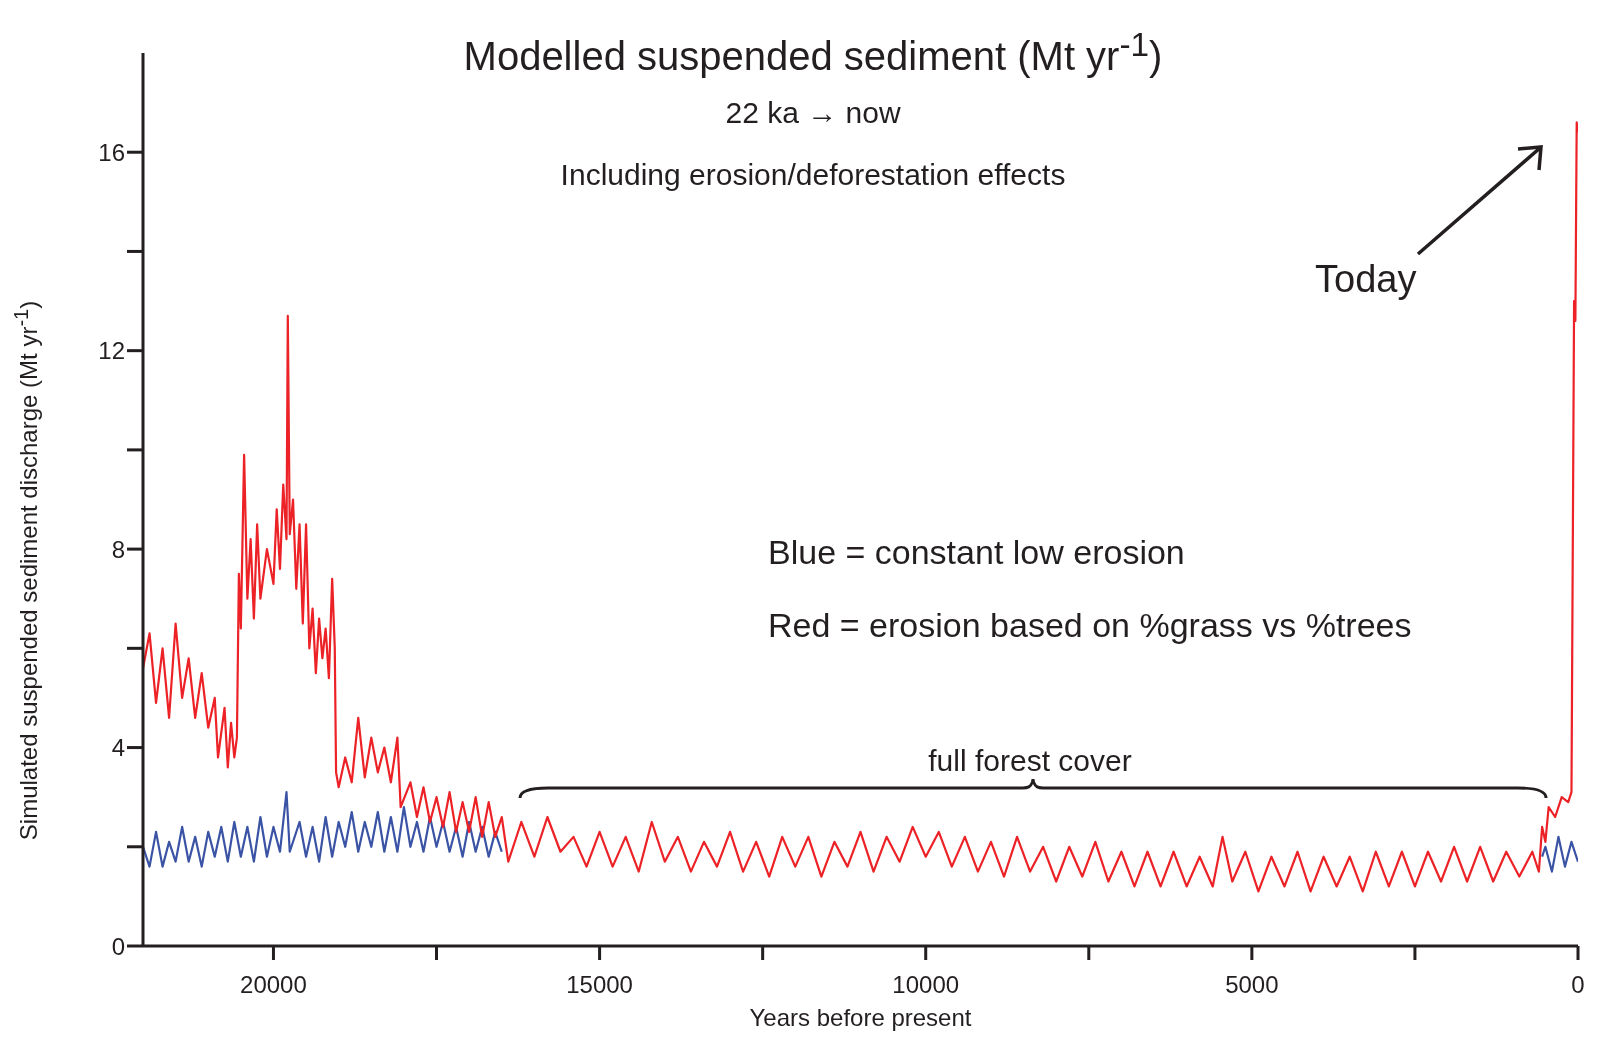 The height and width of the screenshot is (1049, 1604). What do you see at coordinates (111, 351) in the screenshot?
I see `y-tick-label: 12` at bounding box center [111, 351].